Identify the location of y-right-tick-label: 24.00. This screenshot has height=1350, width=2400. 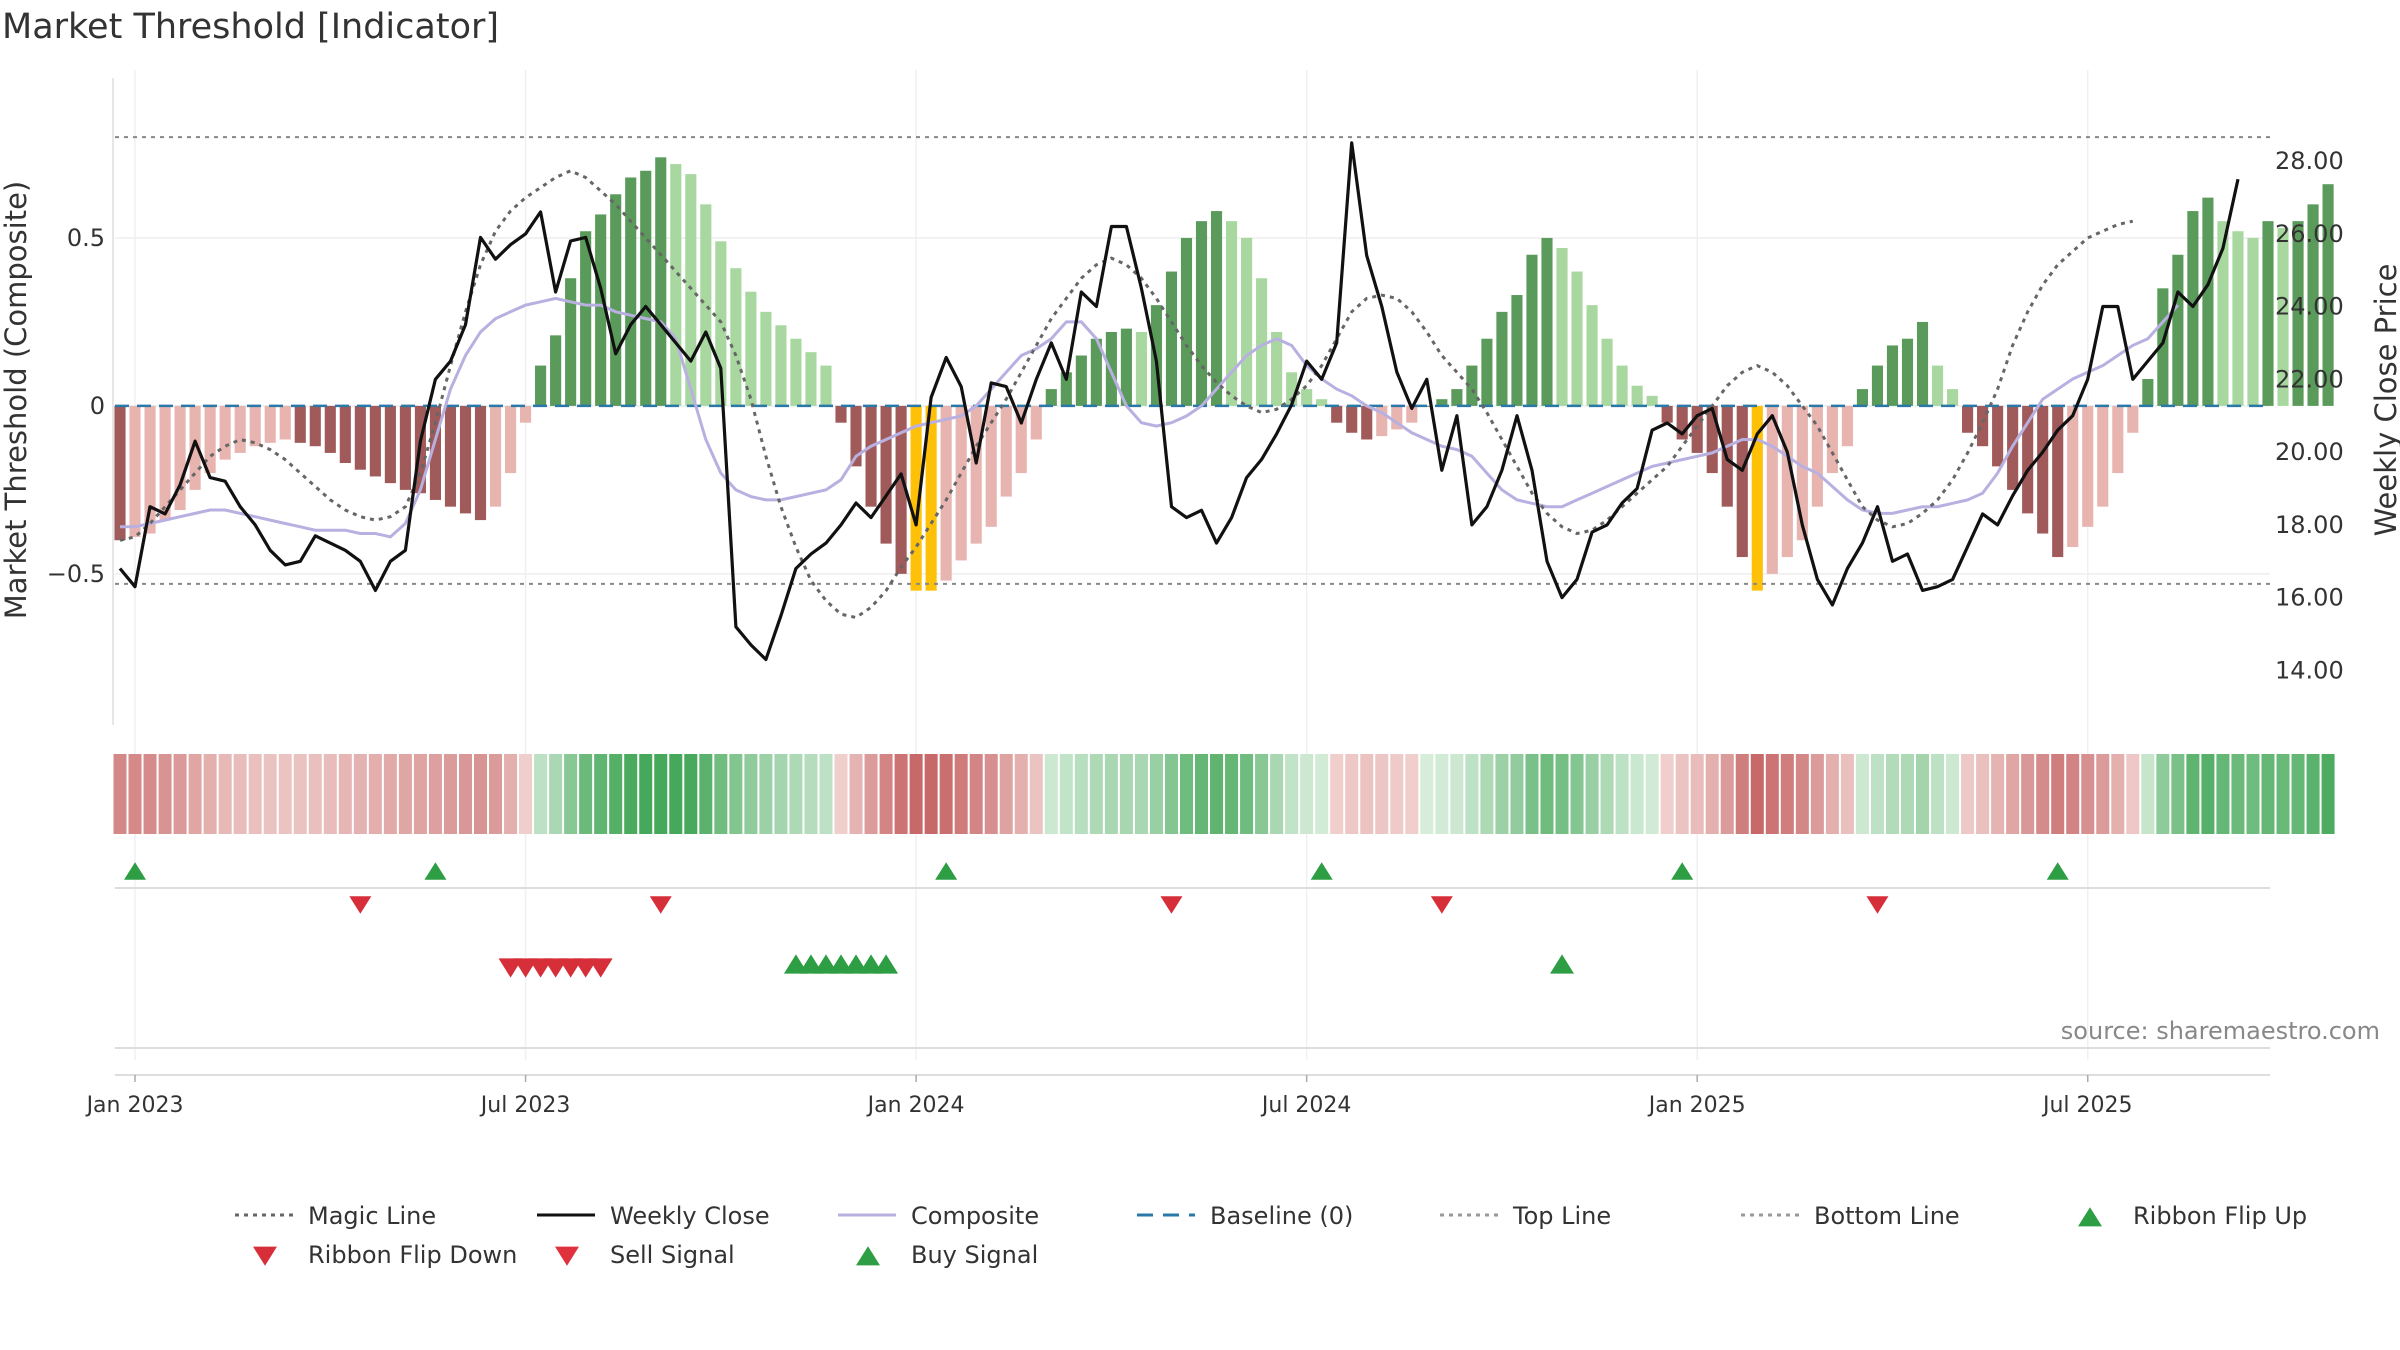
(2309, 307).